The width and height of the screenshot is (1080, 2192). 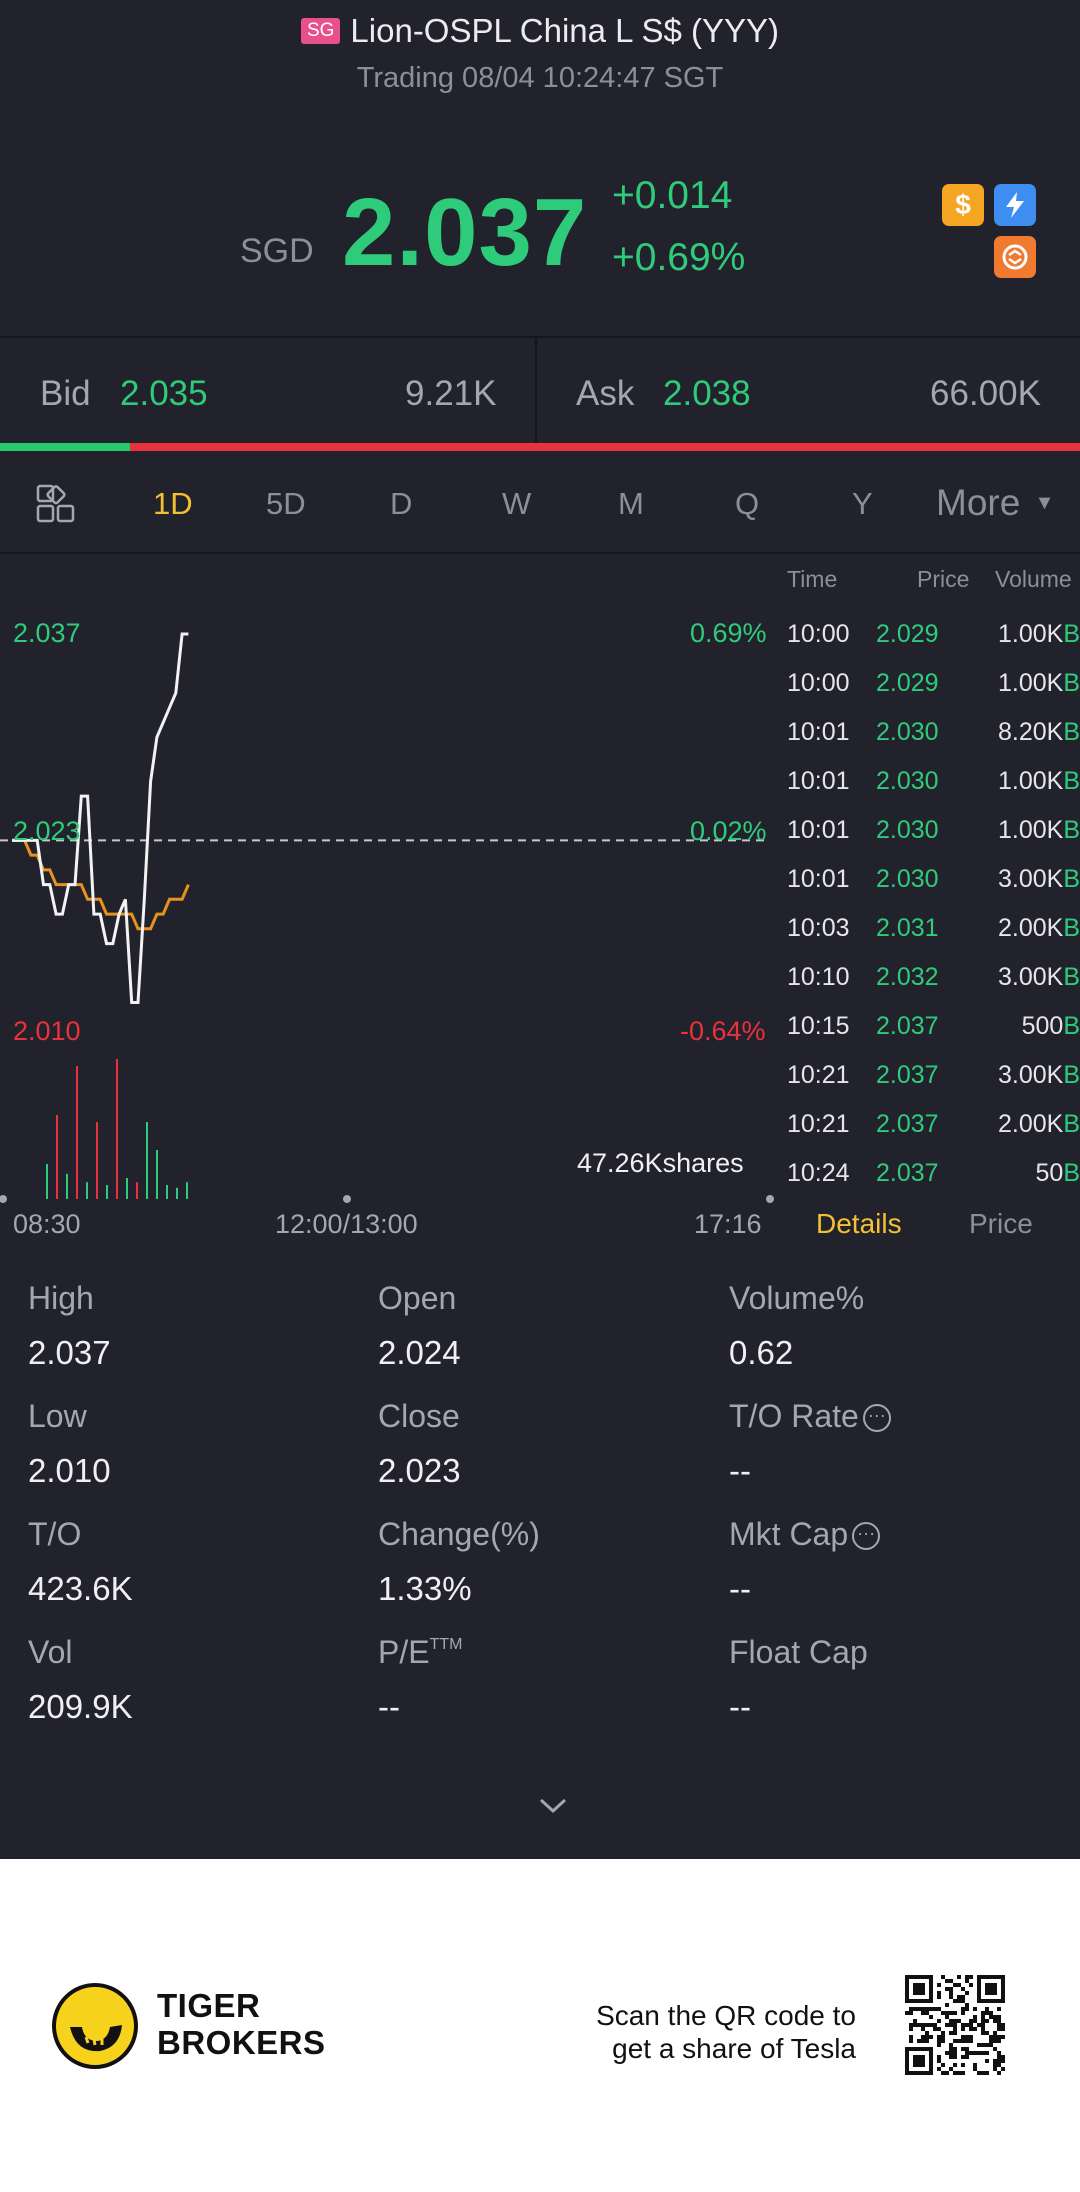 What do you see at coordinates (963, 205) in the screenshot?
I see `dollar-icon: $` at bounding box center [963, 205].